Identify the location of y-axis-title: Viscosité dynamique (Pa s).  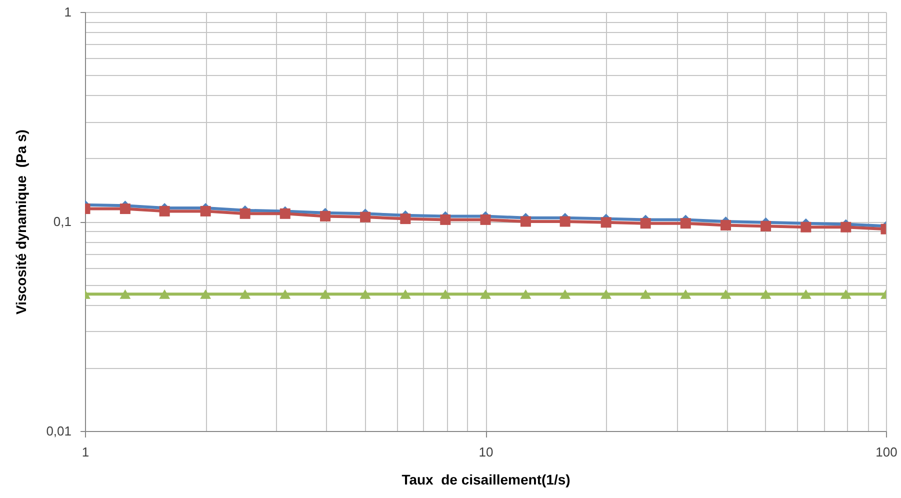
(21, 222).